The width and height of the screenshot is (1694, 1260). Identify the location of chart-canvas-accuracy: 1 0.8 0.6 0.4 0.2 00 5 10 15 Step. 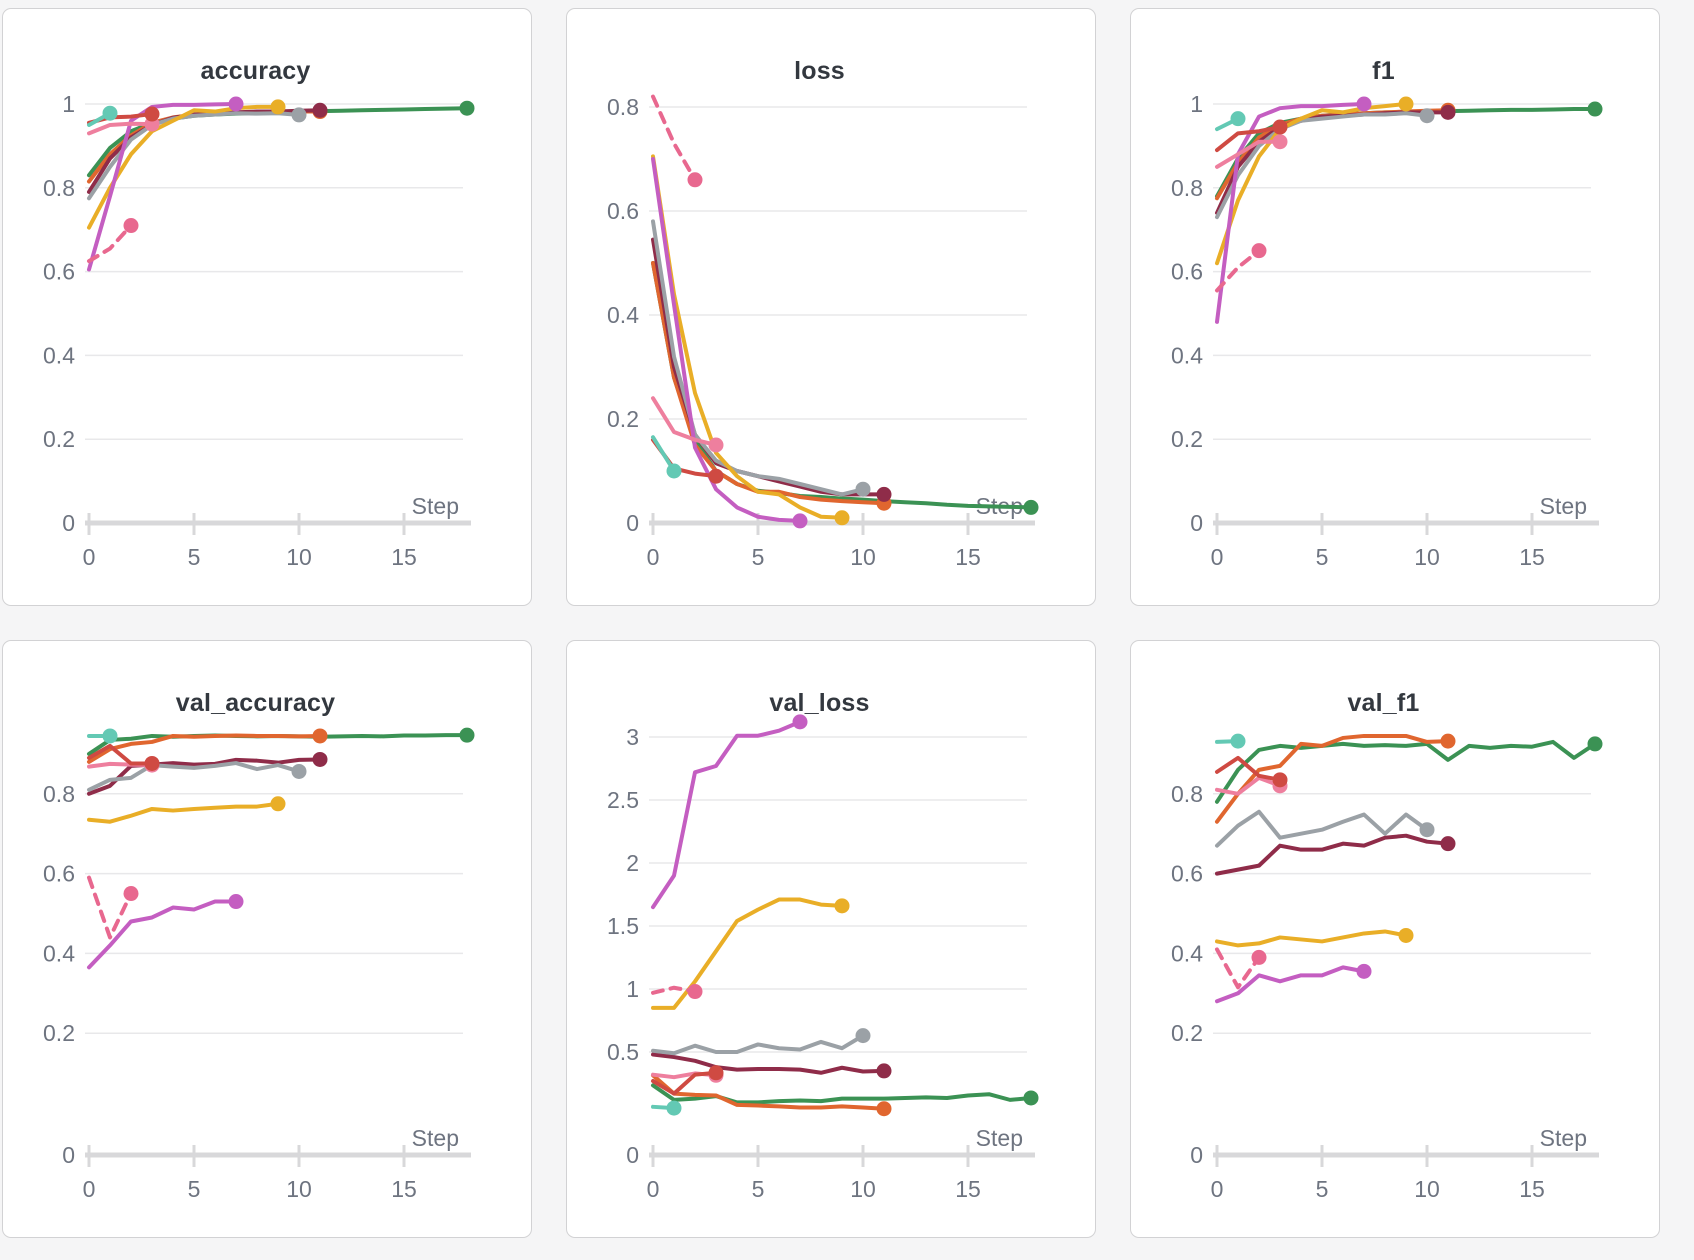
(266, 306).